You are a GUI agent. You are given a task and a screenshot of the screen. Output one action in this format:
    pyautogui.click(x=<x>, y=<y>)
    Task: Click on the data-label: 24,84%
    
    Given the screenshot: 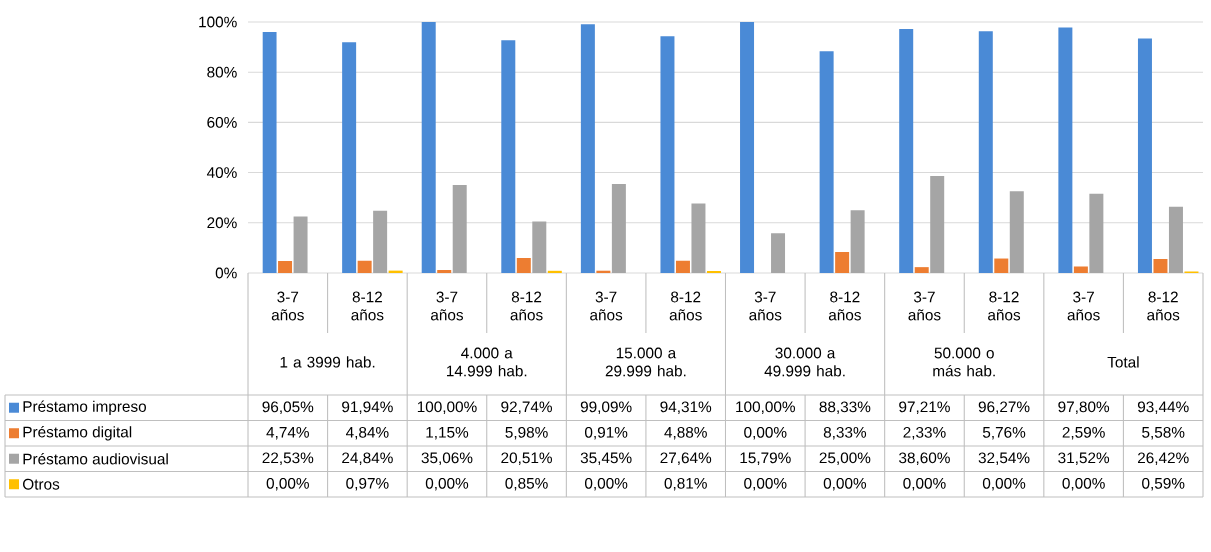 What is the action you would take?
    pyautogui.click(x=367, y=459)
    